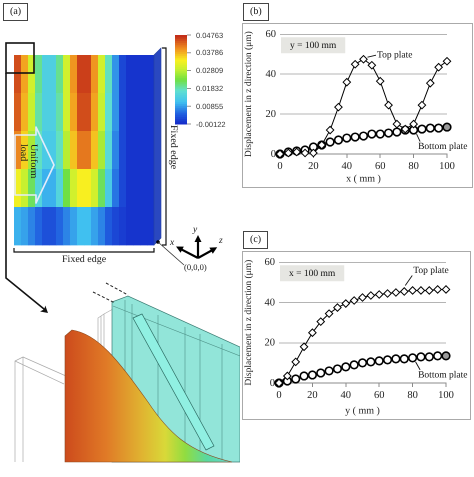 The height and width of the screenshot is (477, 474). I want to click on chart-title: (a), so click(15, 12).